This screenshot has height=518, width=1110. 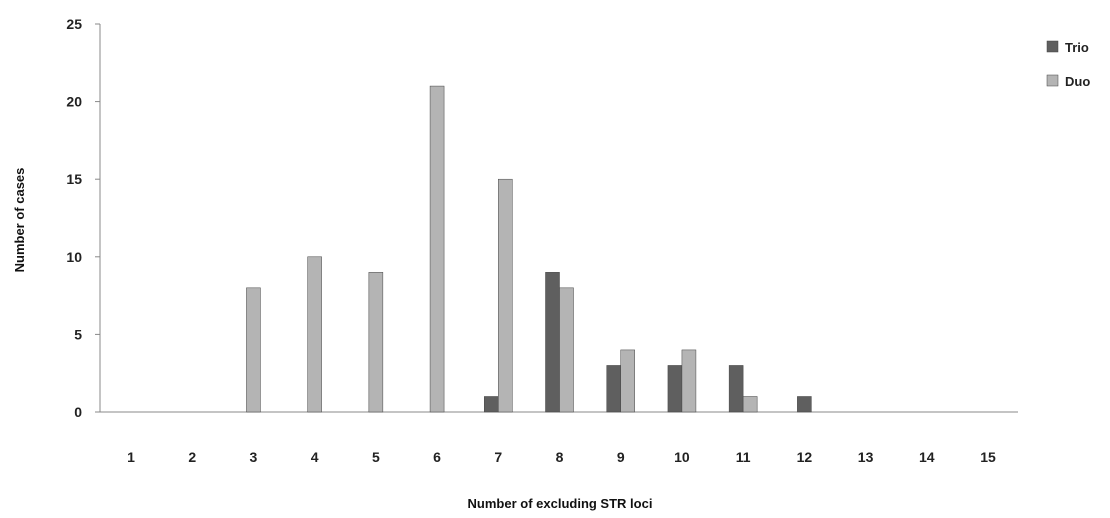 What do you see at coordinates (83, 218) in the screenshot?
I see `y-axis: 0 5 10 15 20 25` at bounding box center [83, 218].